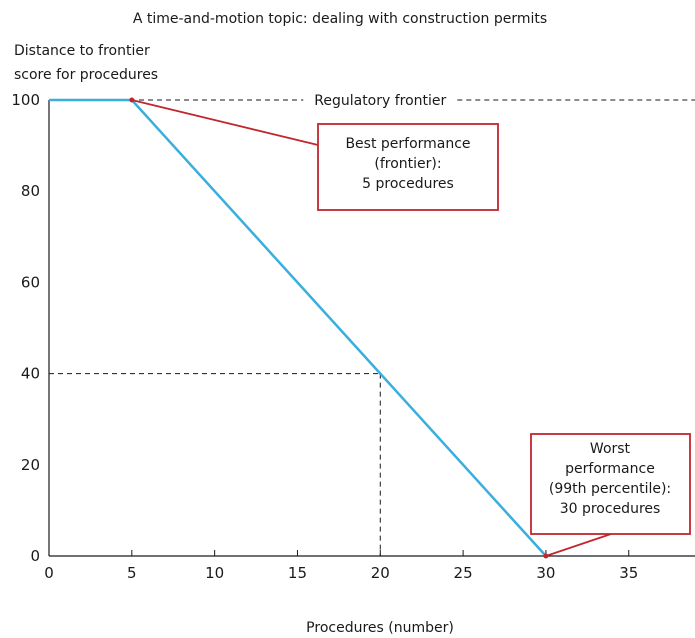  What do you see at coordinates (610, 489) in the screenshot?
I see `callout-text-line: (99th percentile):` at bounding box center [610, 489].